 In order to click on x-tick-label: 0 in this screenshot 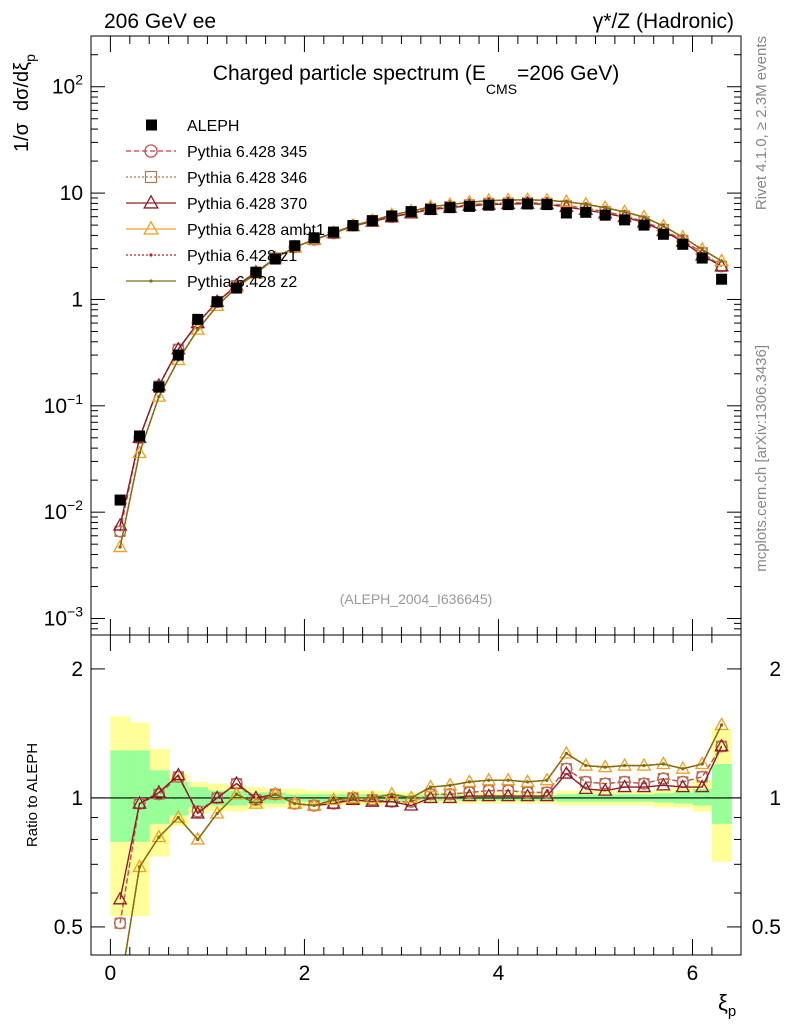, I will do `click(111, 973)`.